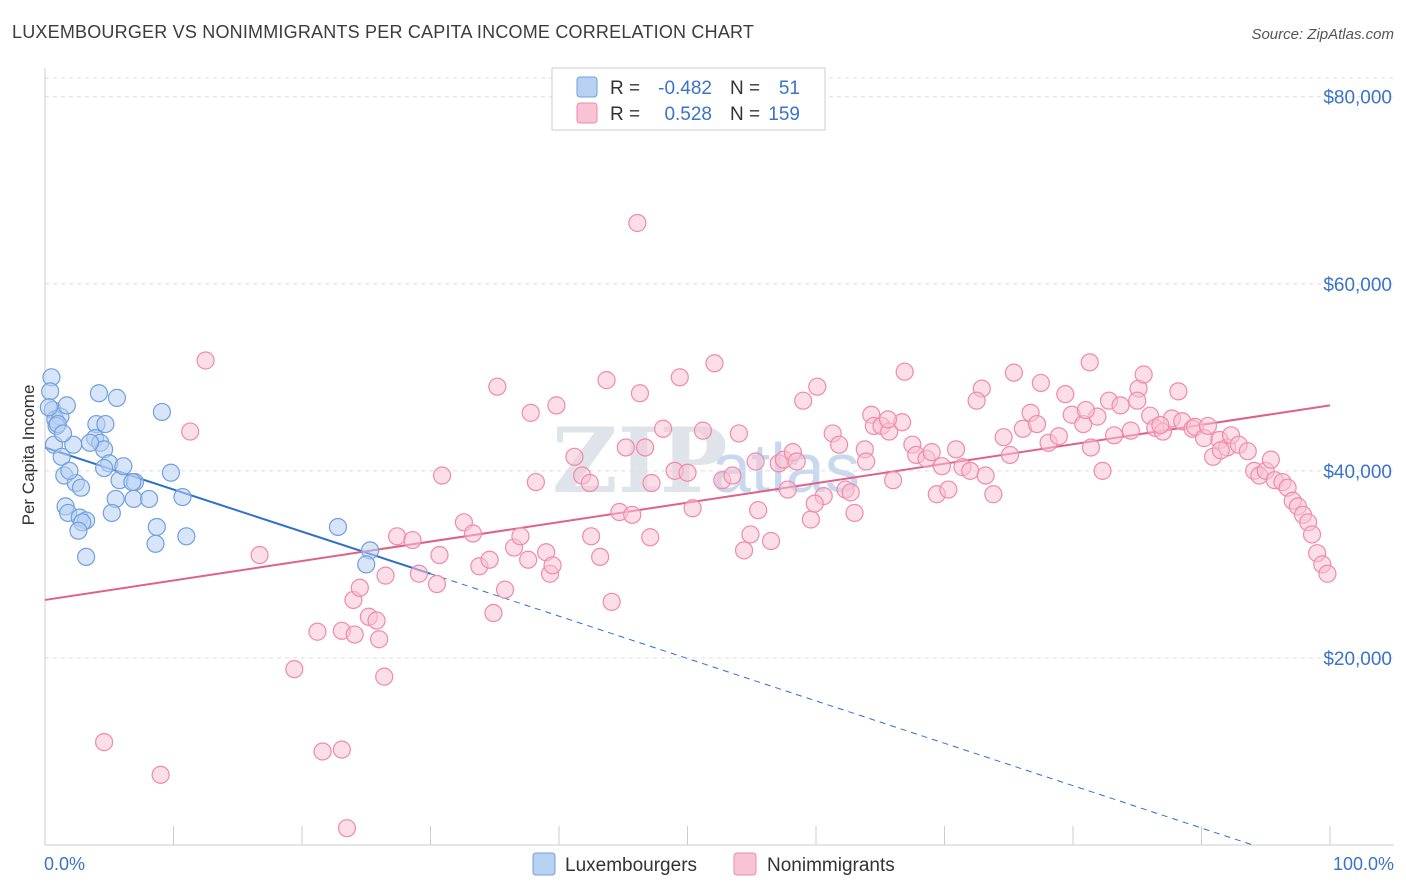 The width and height of the screenshot is (1406, 892). What do you see at coordinates (1357, 659) in the screenshot?
I see `y-tick-label: $20,000` at bounding box center [1357, 659].